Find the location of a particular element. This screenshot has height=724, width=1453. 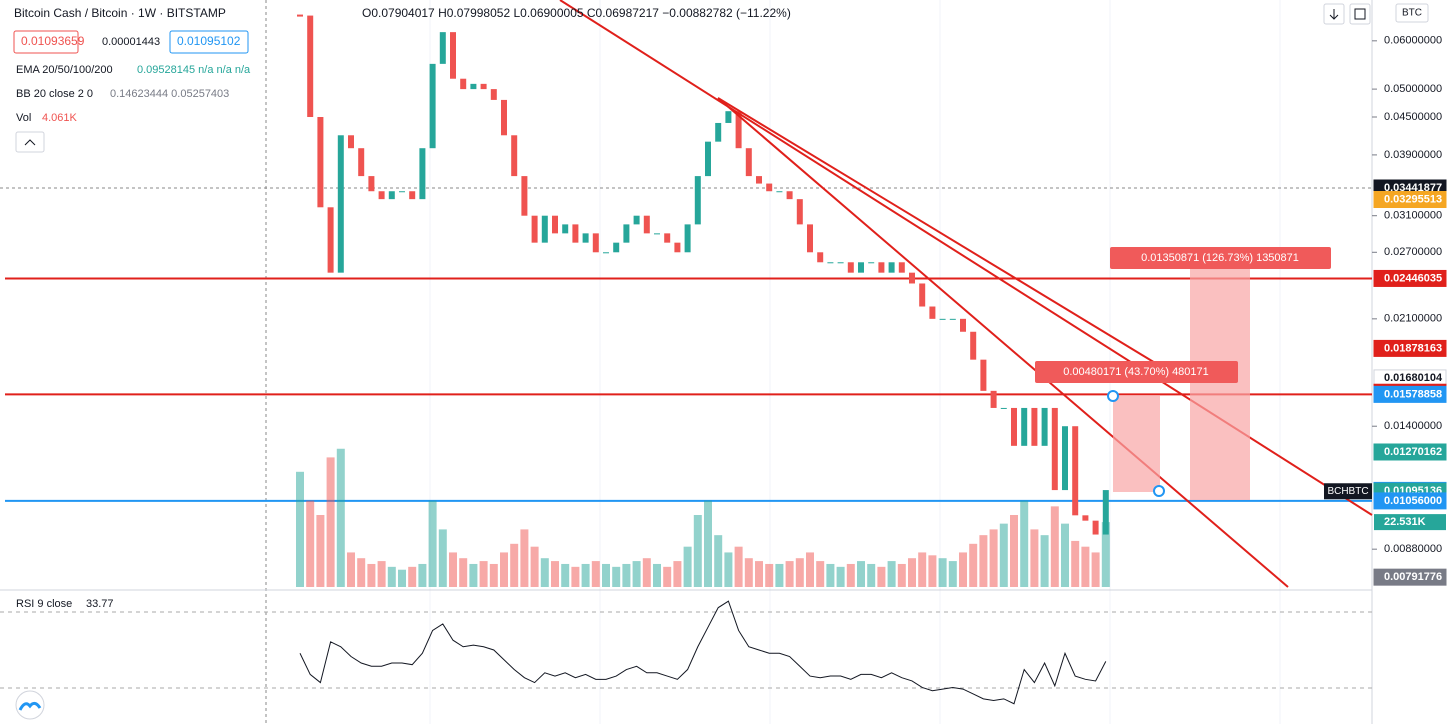

y-tick-label: 0.03900000 is located at coordinates (1413, 155).